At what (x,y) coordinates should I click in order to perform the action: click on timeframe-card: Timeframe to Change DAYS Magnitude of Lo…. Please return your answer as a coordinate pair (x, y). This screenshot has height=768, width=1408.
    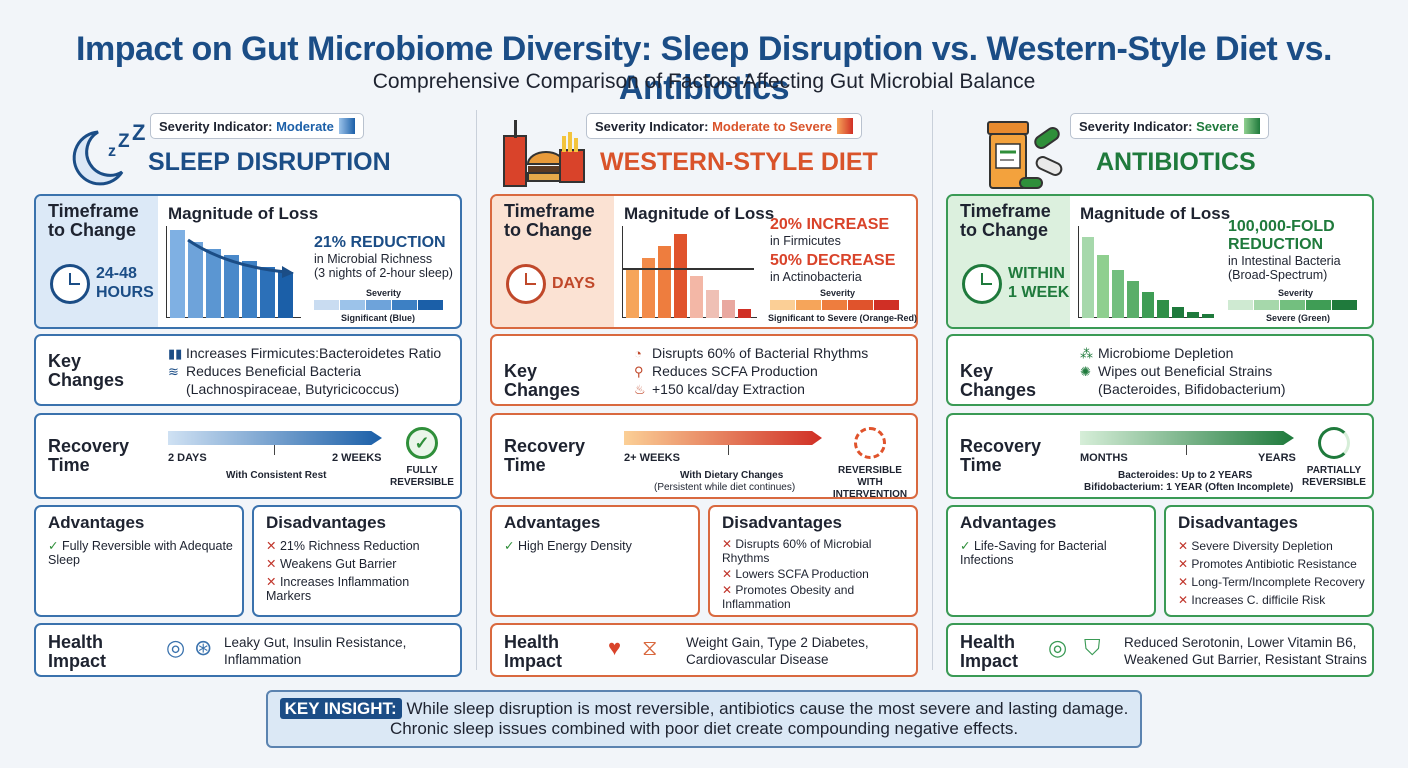
    Looking at the image, I should click on (704, 261).